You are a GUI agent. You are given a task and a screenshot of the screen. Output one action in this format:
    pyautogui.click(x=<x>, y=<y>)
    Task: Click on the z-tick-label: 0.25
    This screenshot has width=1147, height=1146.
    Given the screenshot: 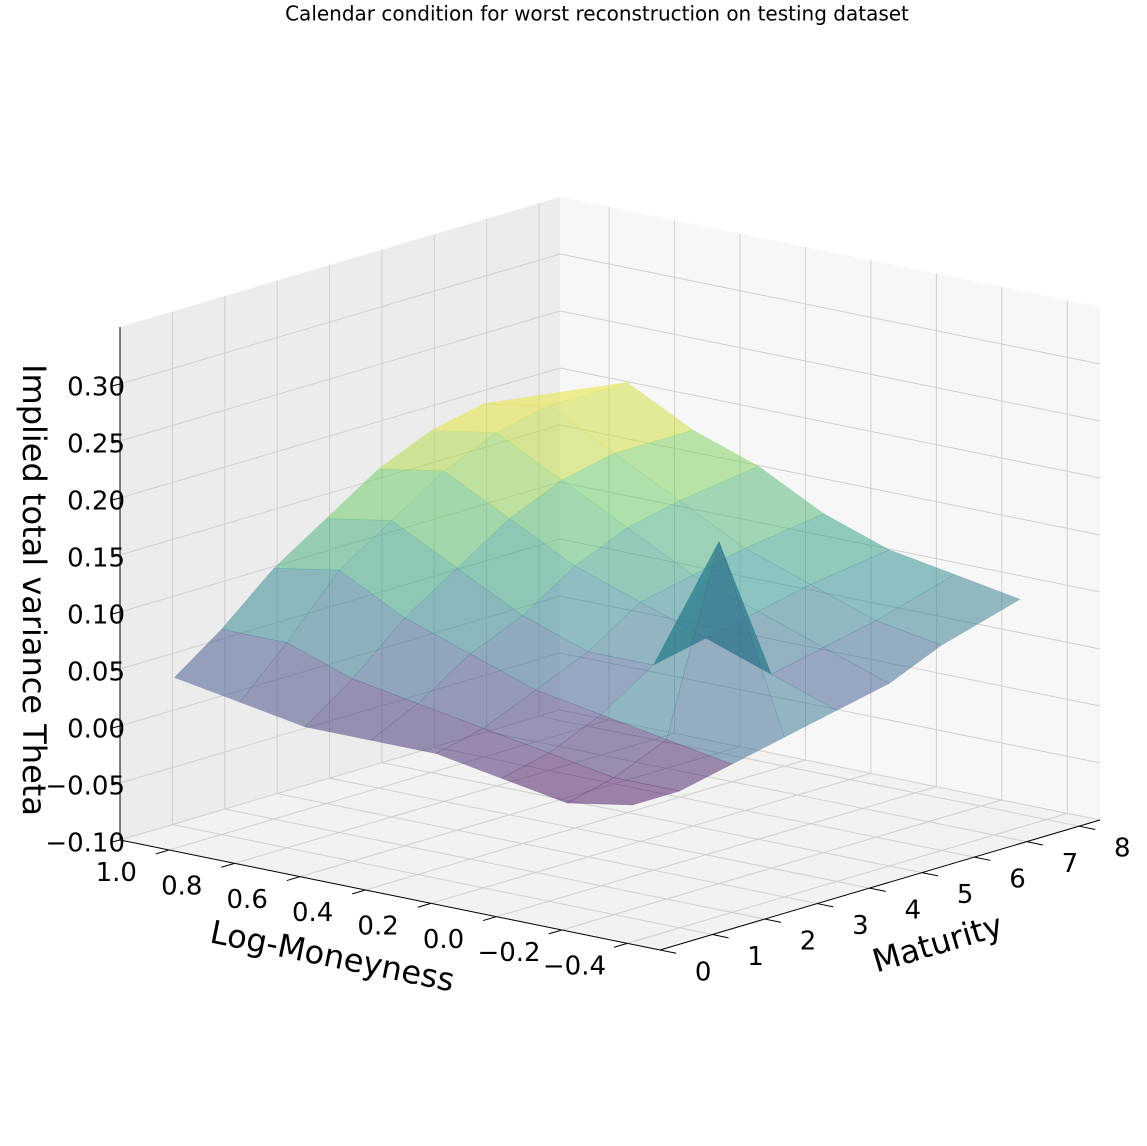 What is the action you would take?
    pyautogui.click(x=96, y=445)
    